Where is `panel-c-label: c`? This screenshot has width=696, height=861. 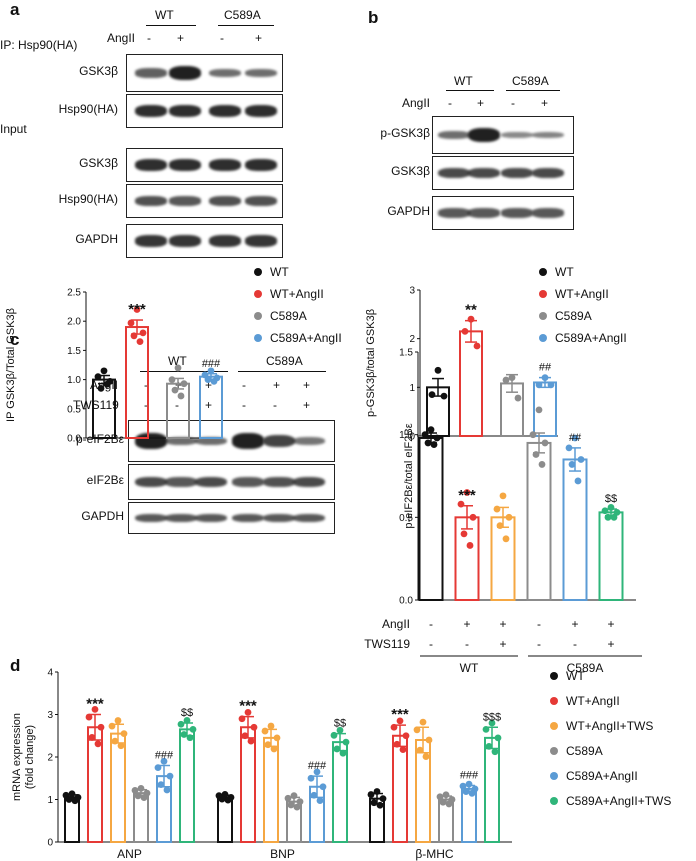
panel-c-label: c is located at coordinates (15, 339).